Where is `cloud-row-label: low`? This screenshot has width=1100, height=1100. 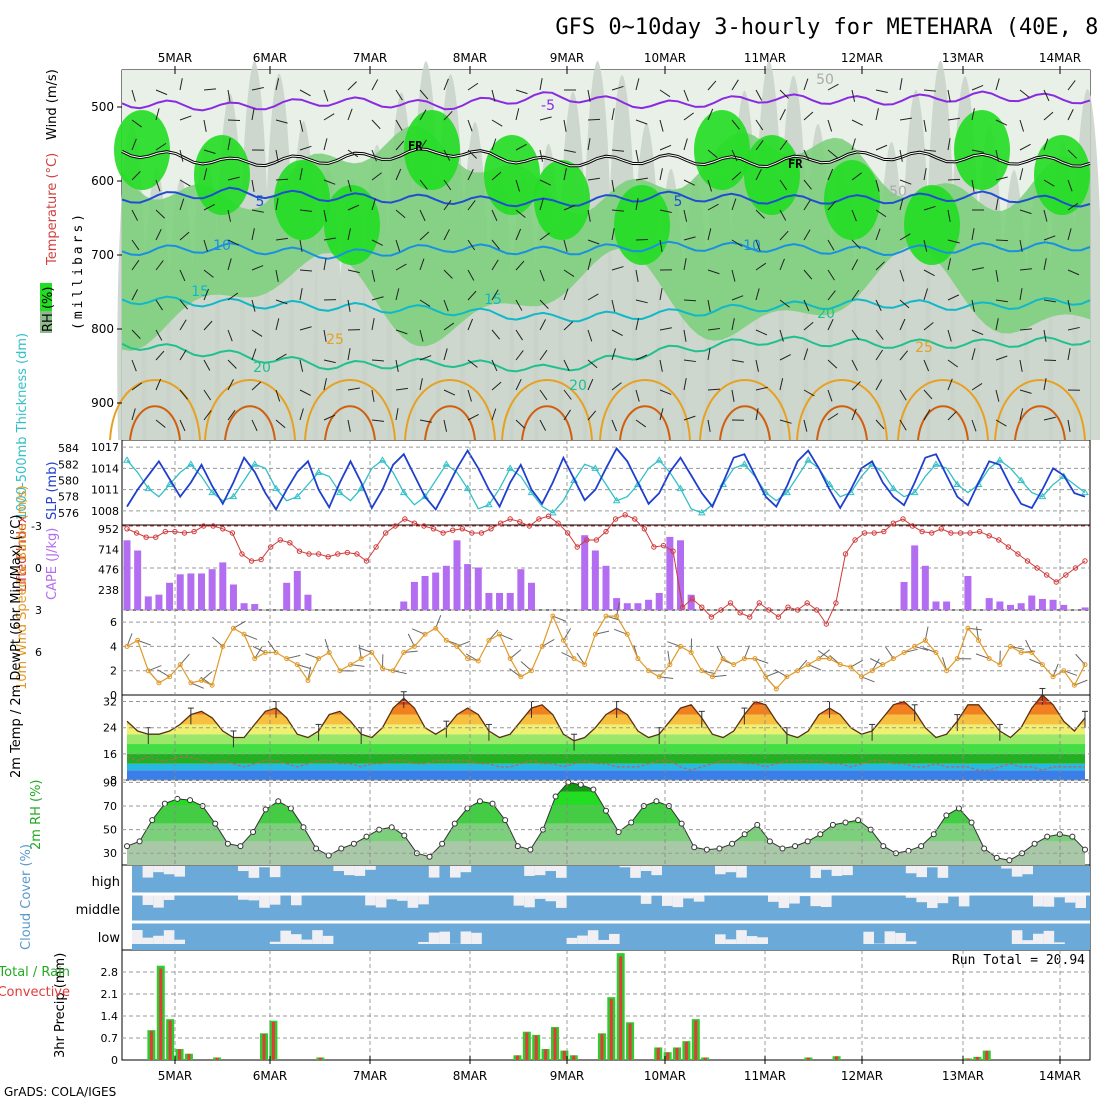 cloud-row-label: low is located at coordinates (109, 938).